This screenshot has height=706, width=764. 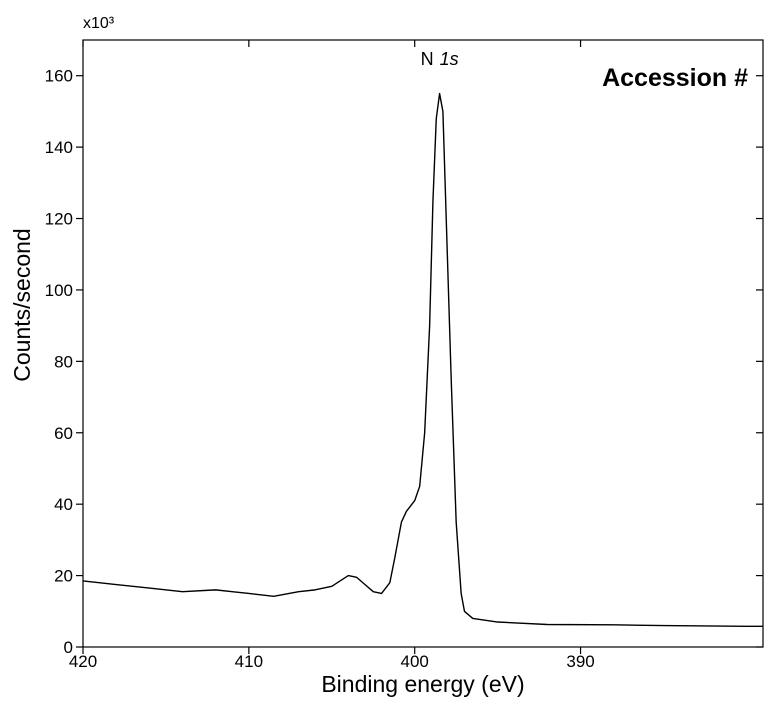 I want to click on y-tick-label: 100, so click(x=59, y=290).